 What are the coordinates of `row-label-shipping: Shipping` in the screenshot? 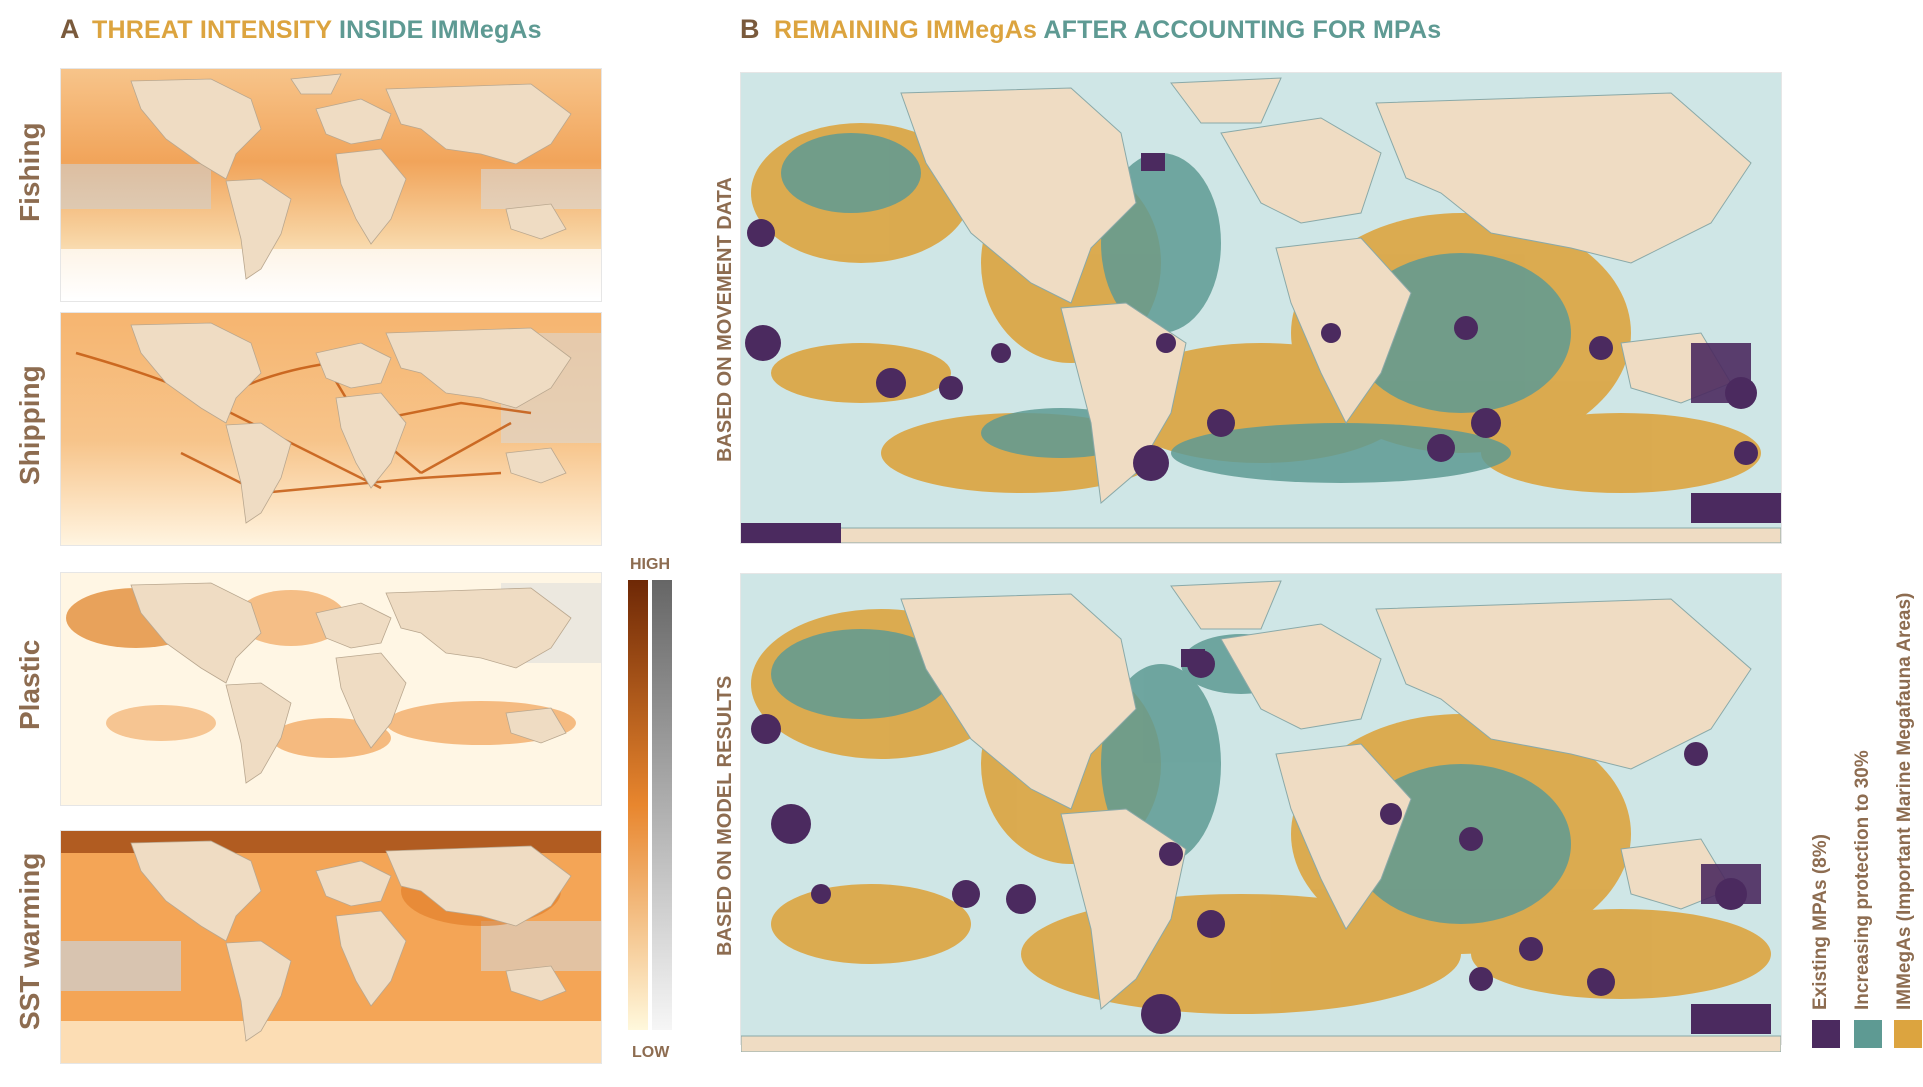 It's located at (29, 425).